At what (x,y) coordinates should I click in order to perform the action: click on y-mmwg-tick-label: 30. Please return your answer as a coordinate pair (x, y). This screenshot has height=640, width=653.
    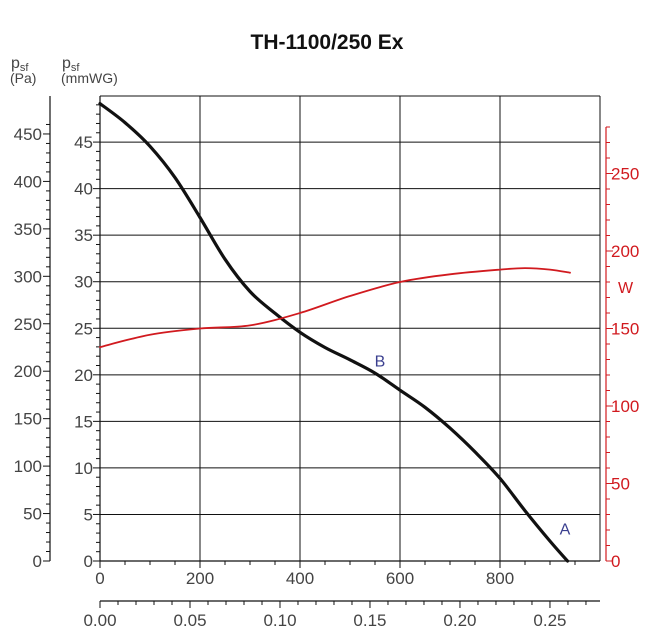
    Looking at the image, I should click on (83, 282).